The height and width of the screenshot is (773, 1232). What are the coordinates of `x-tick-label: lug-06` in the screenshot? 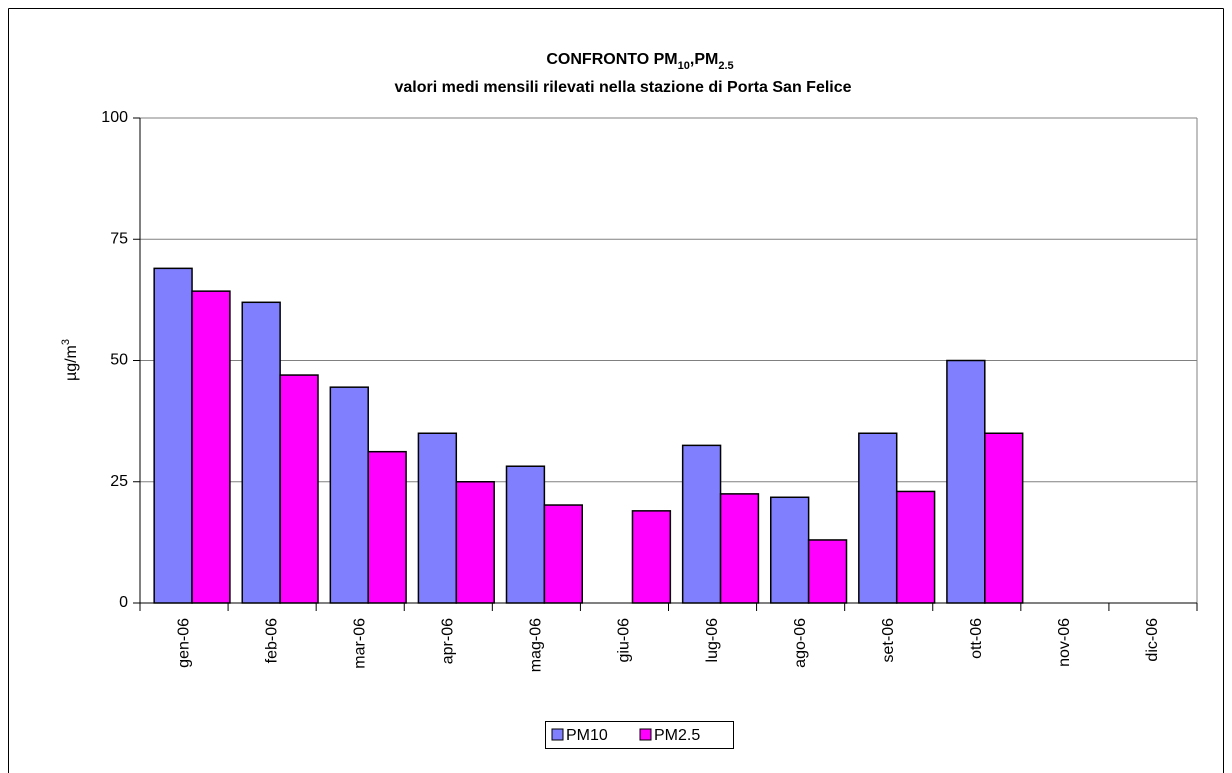 It's located at (712, 640).